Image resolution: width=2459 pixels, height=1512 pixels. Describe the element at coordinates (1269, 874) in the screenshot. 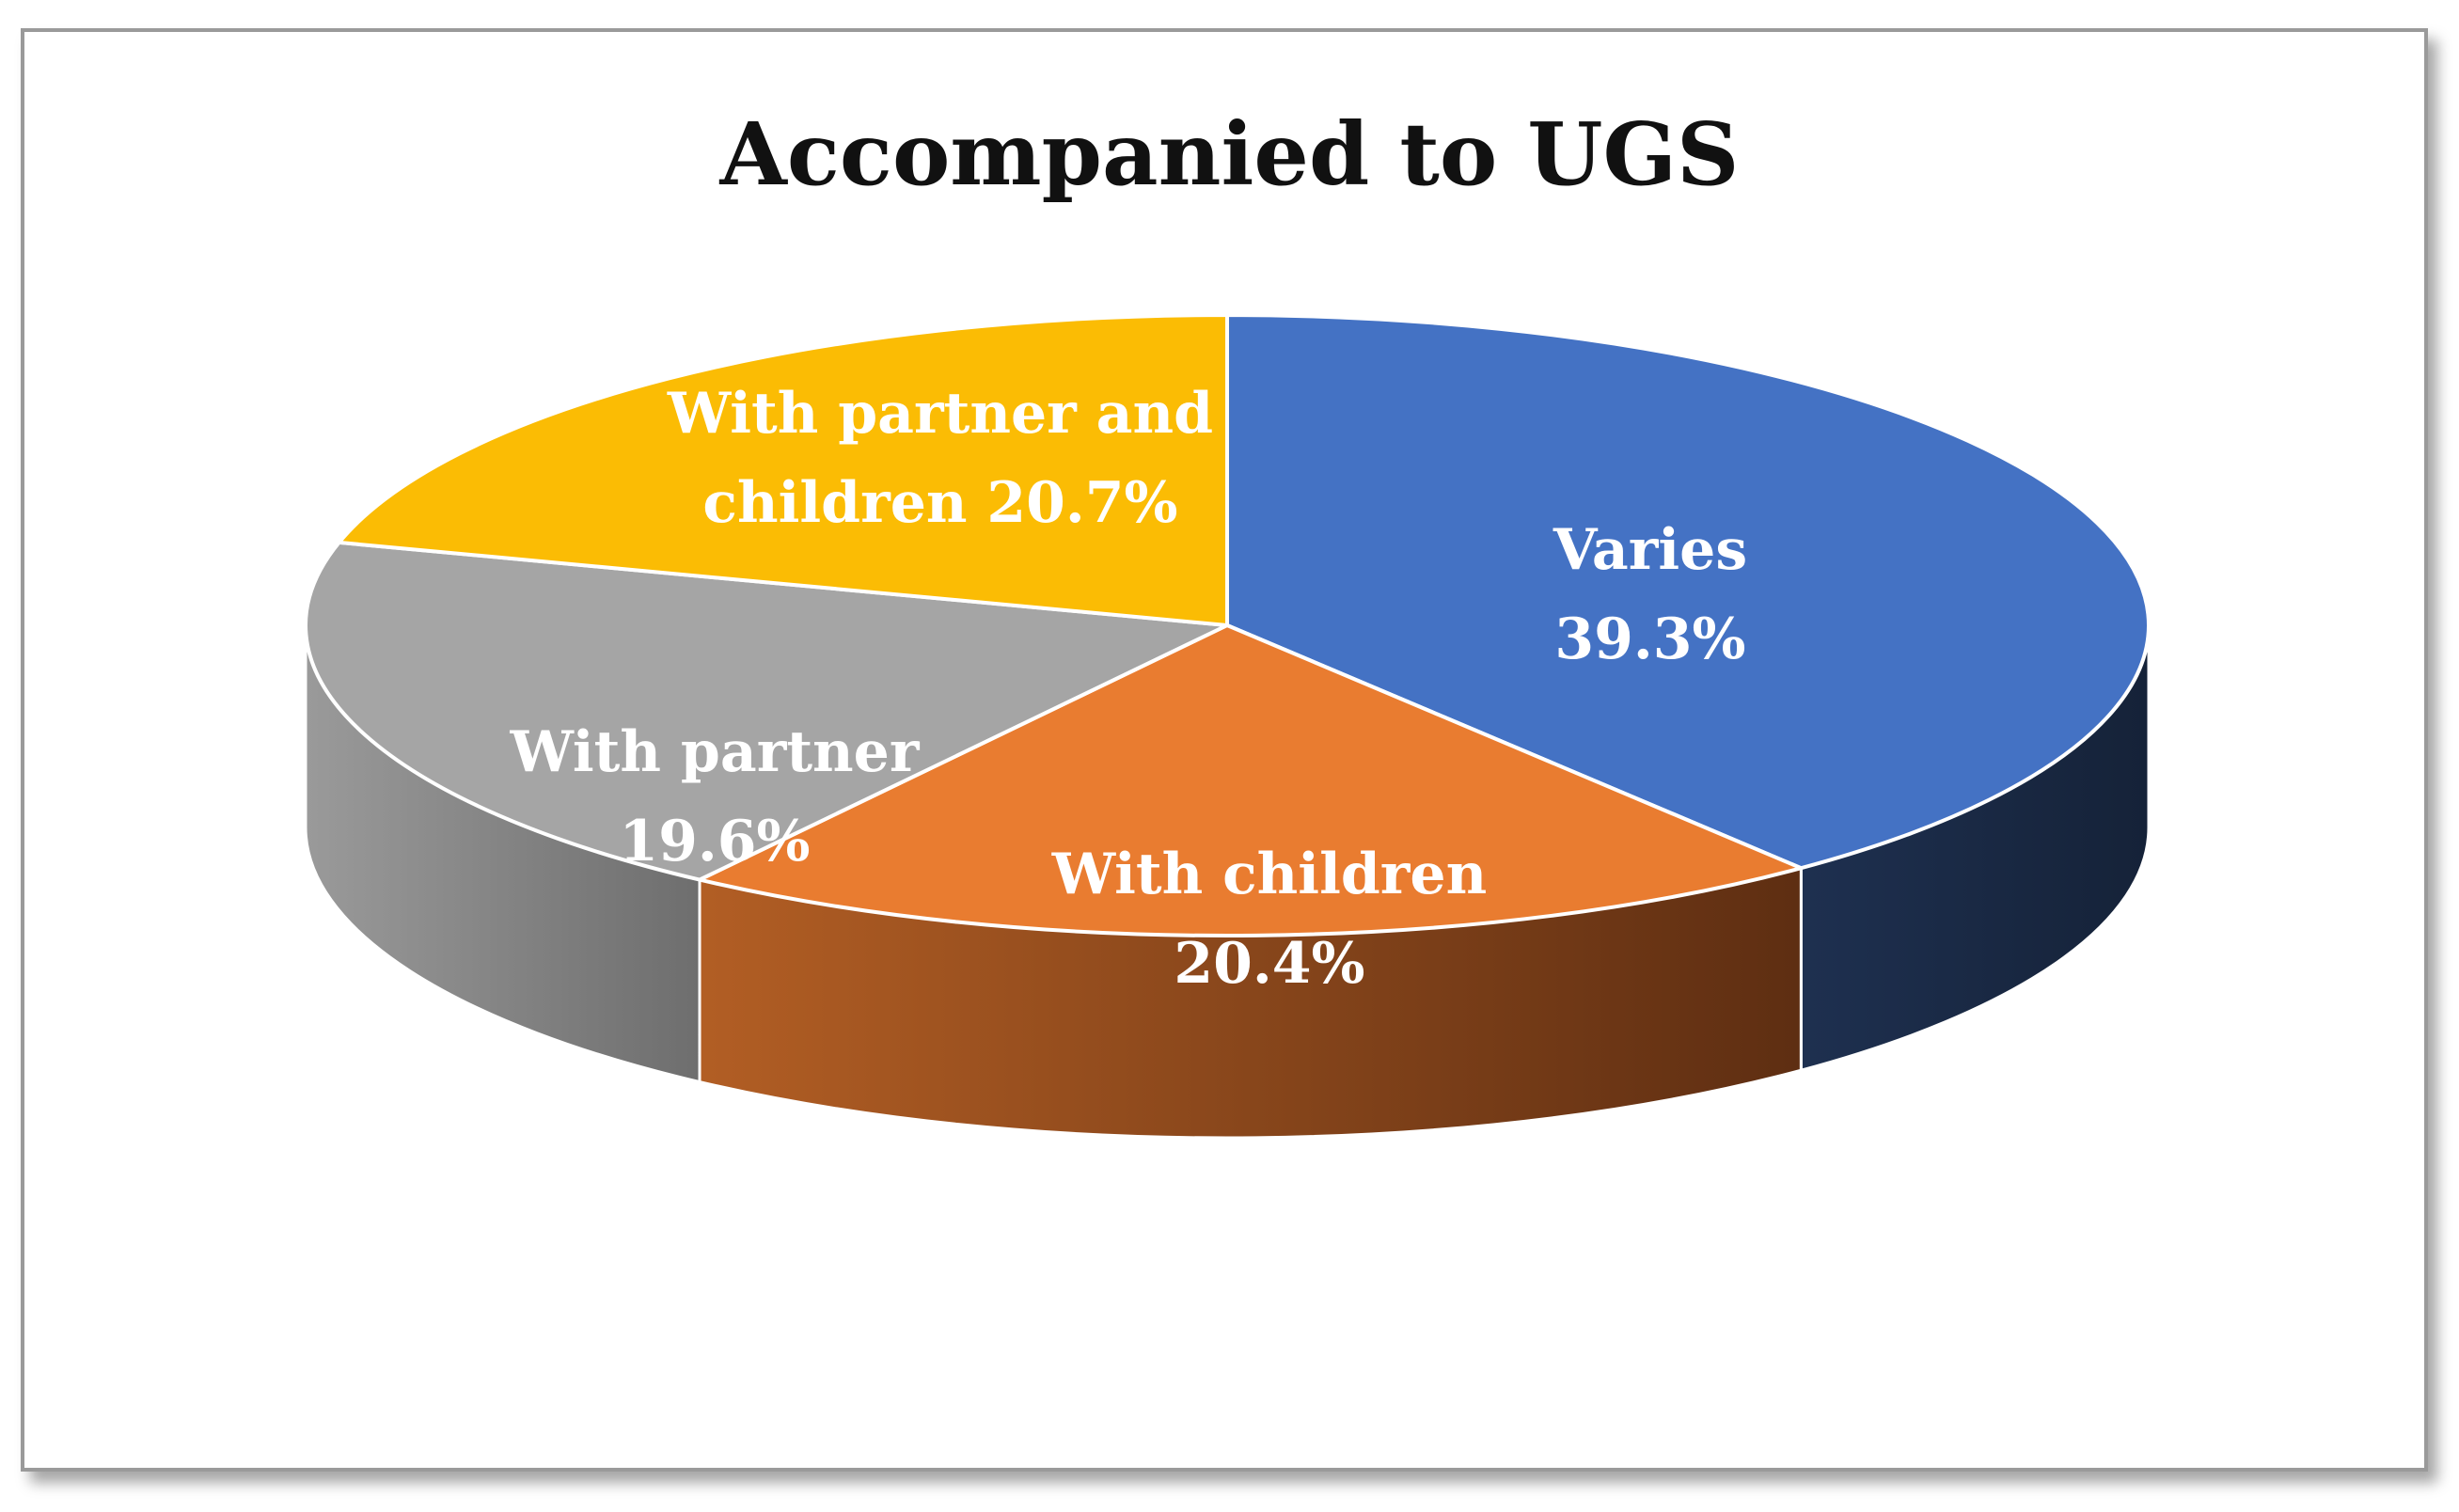

I see `slice-label-1-line-0: With children` at that location.